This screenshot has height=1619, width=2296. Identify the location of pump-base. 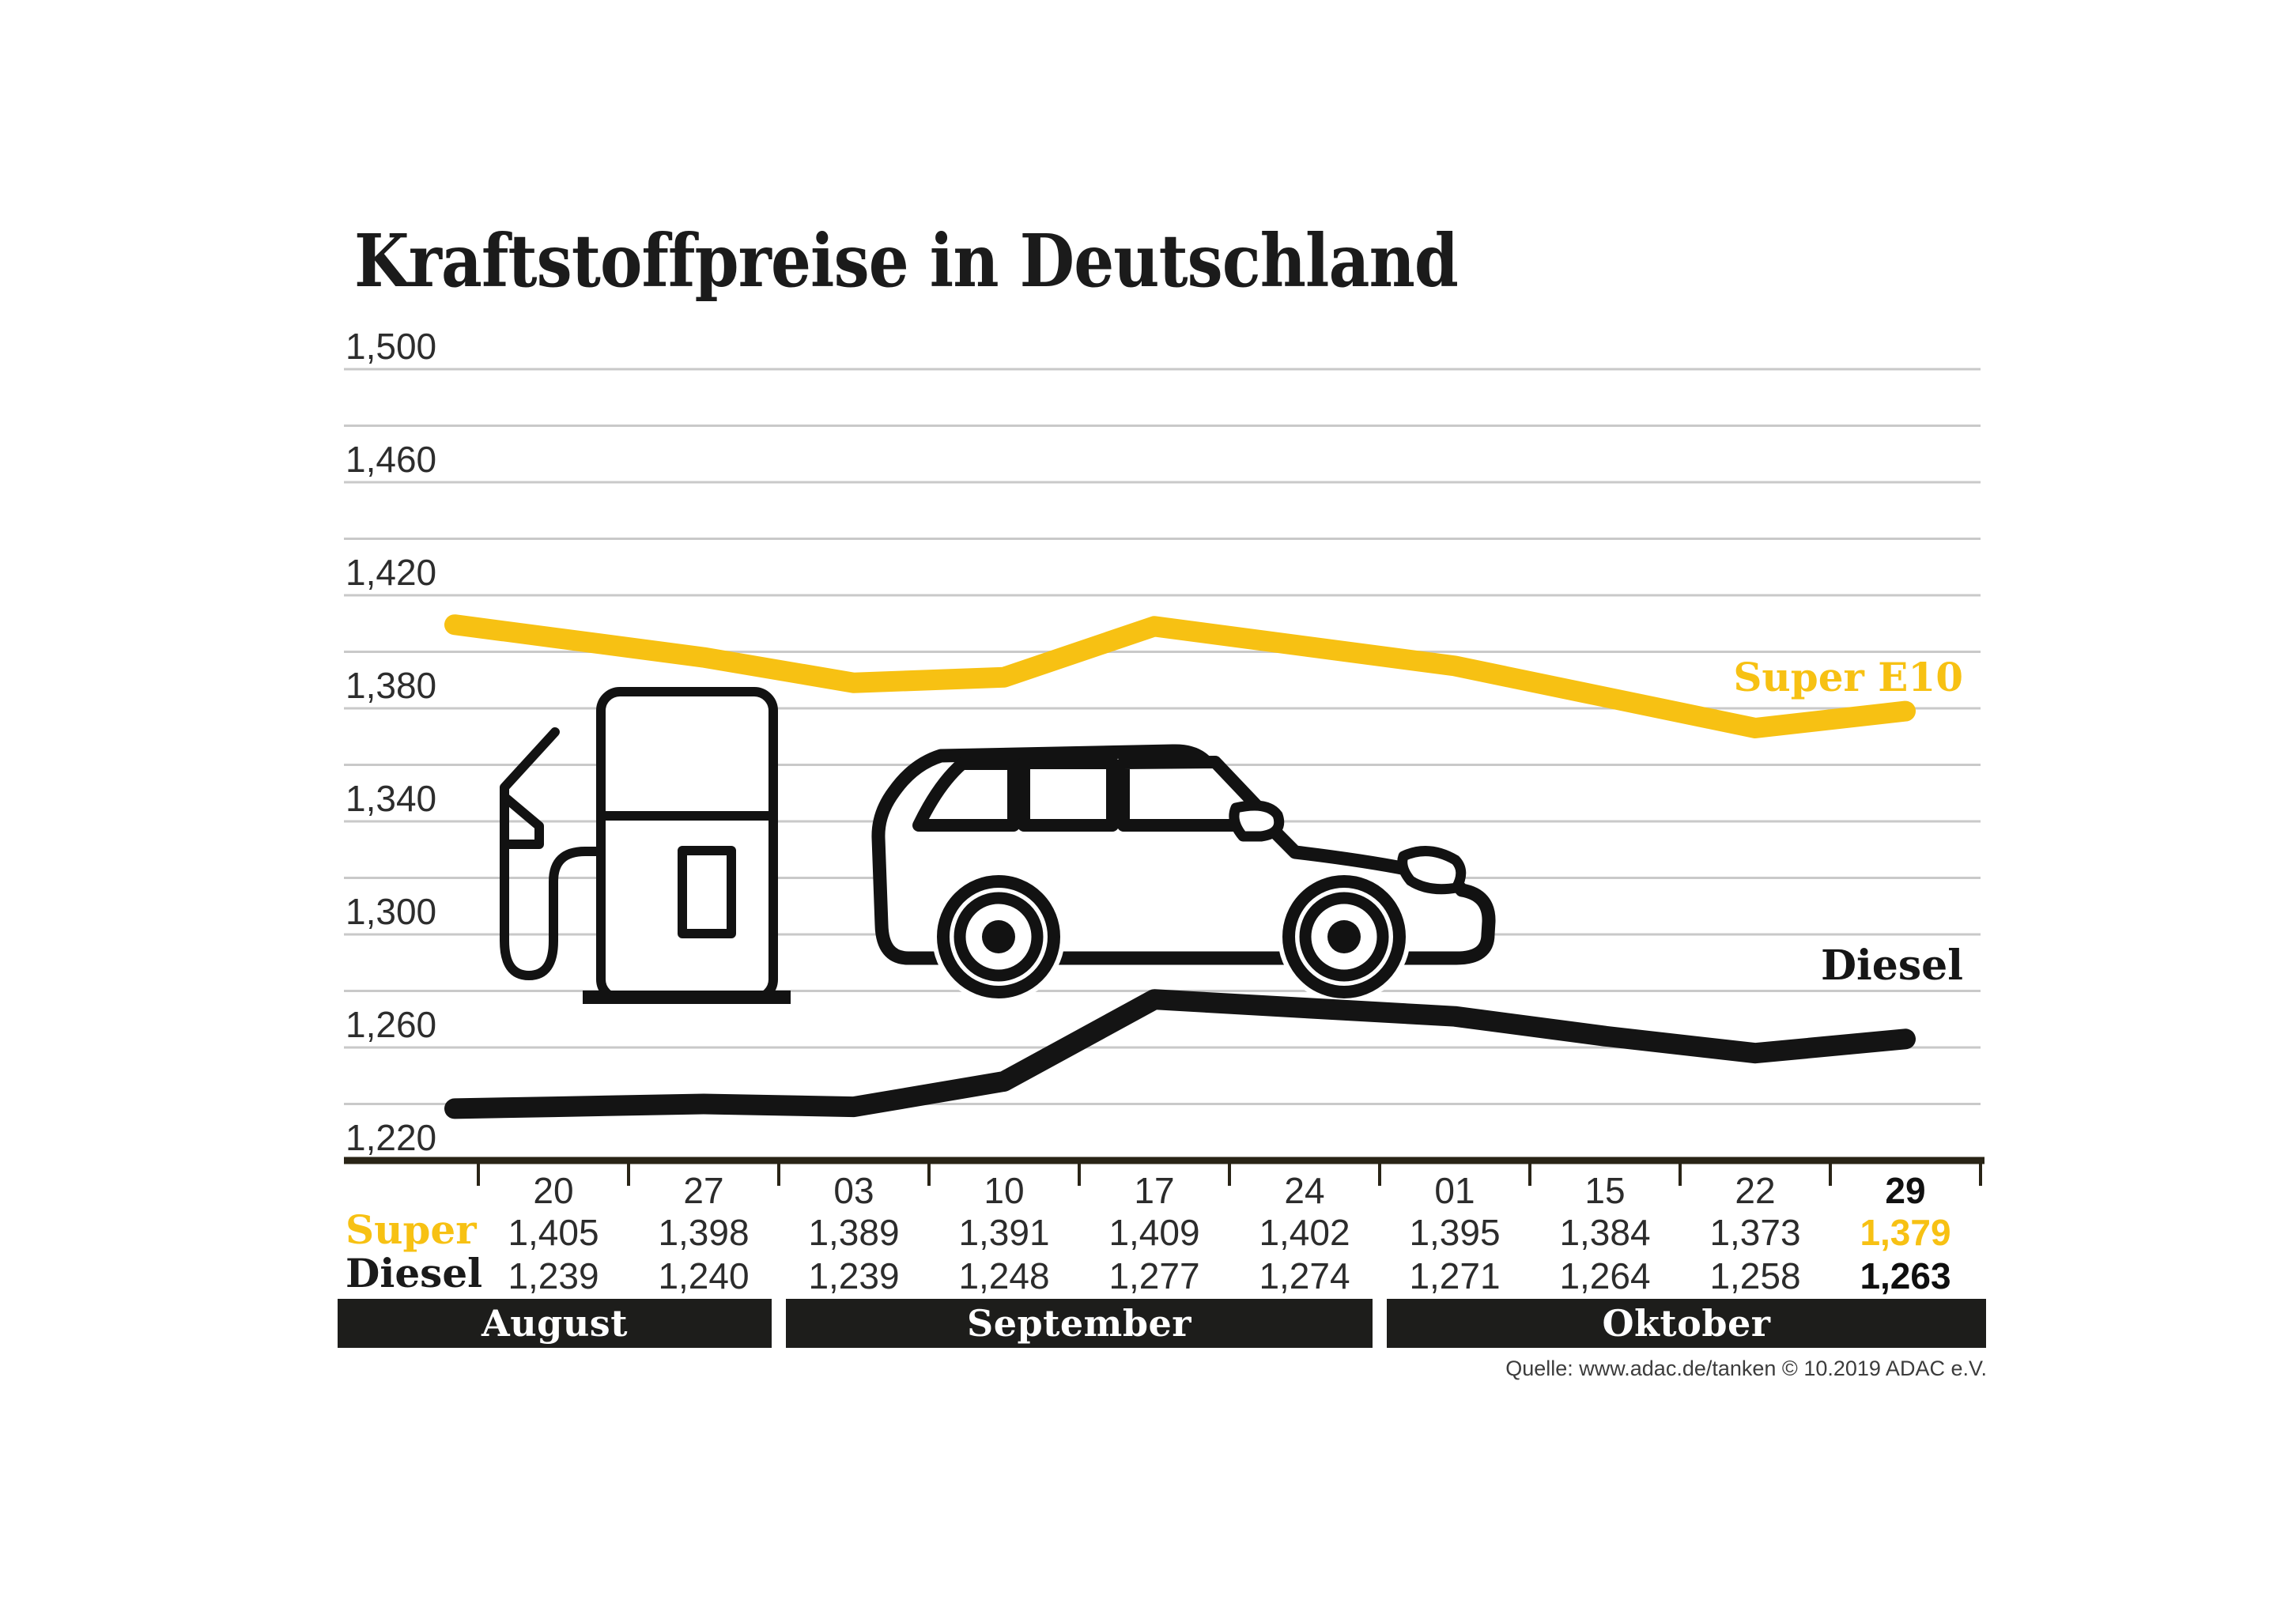
(687, 998).